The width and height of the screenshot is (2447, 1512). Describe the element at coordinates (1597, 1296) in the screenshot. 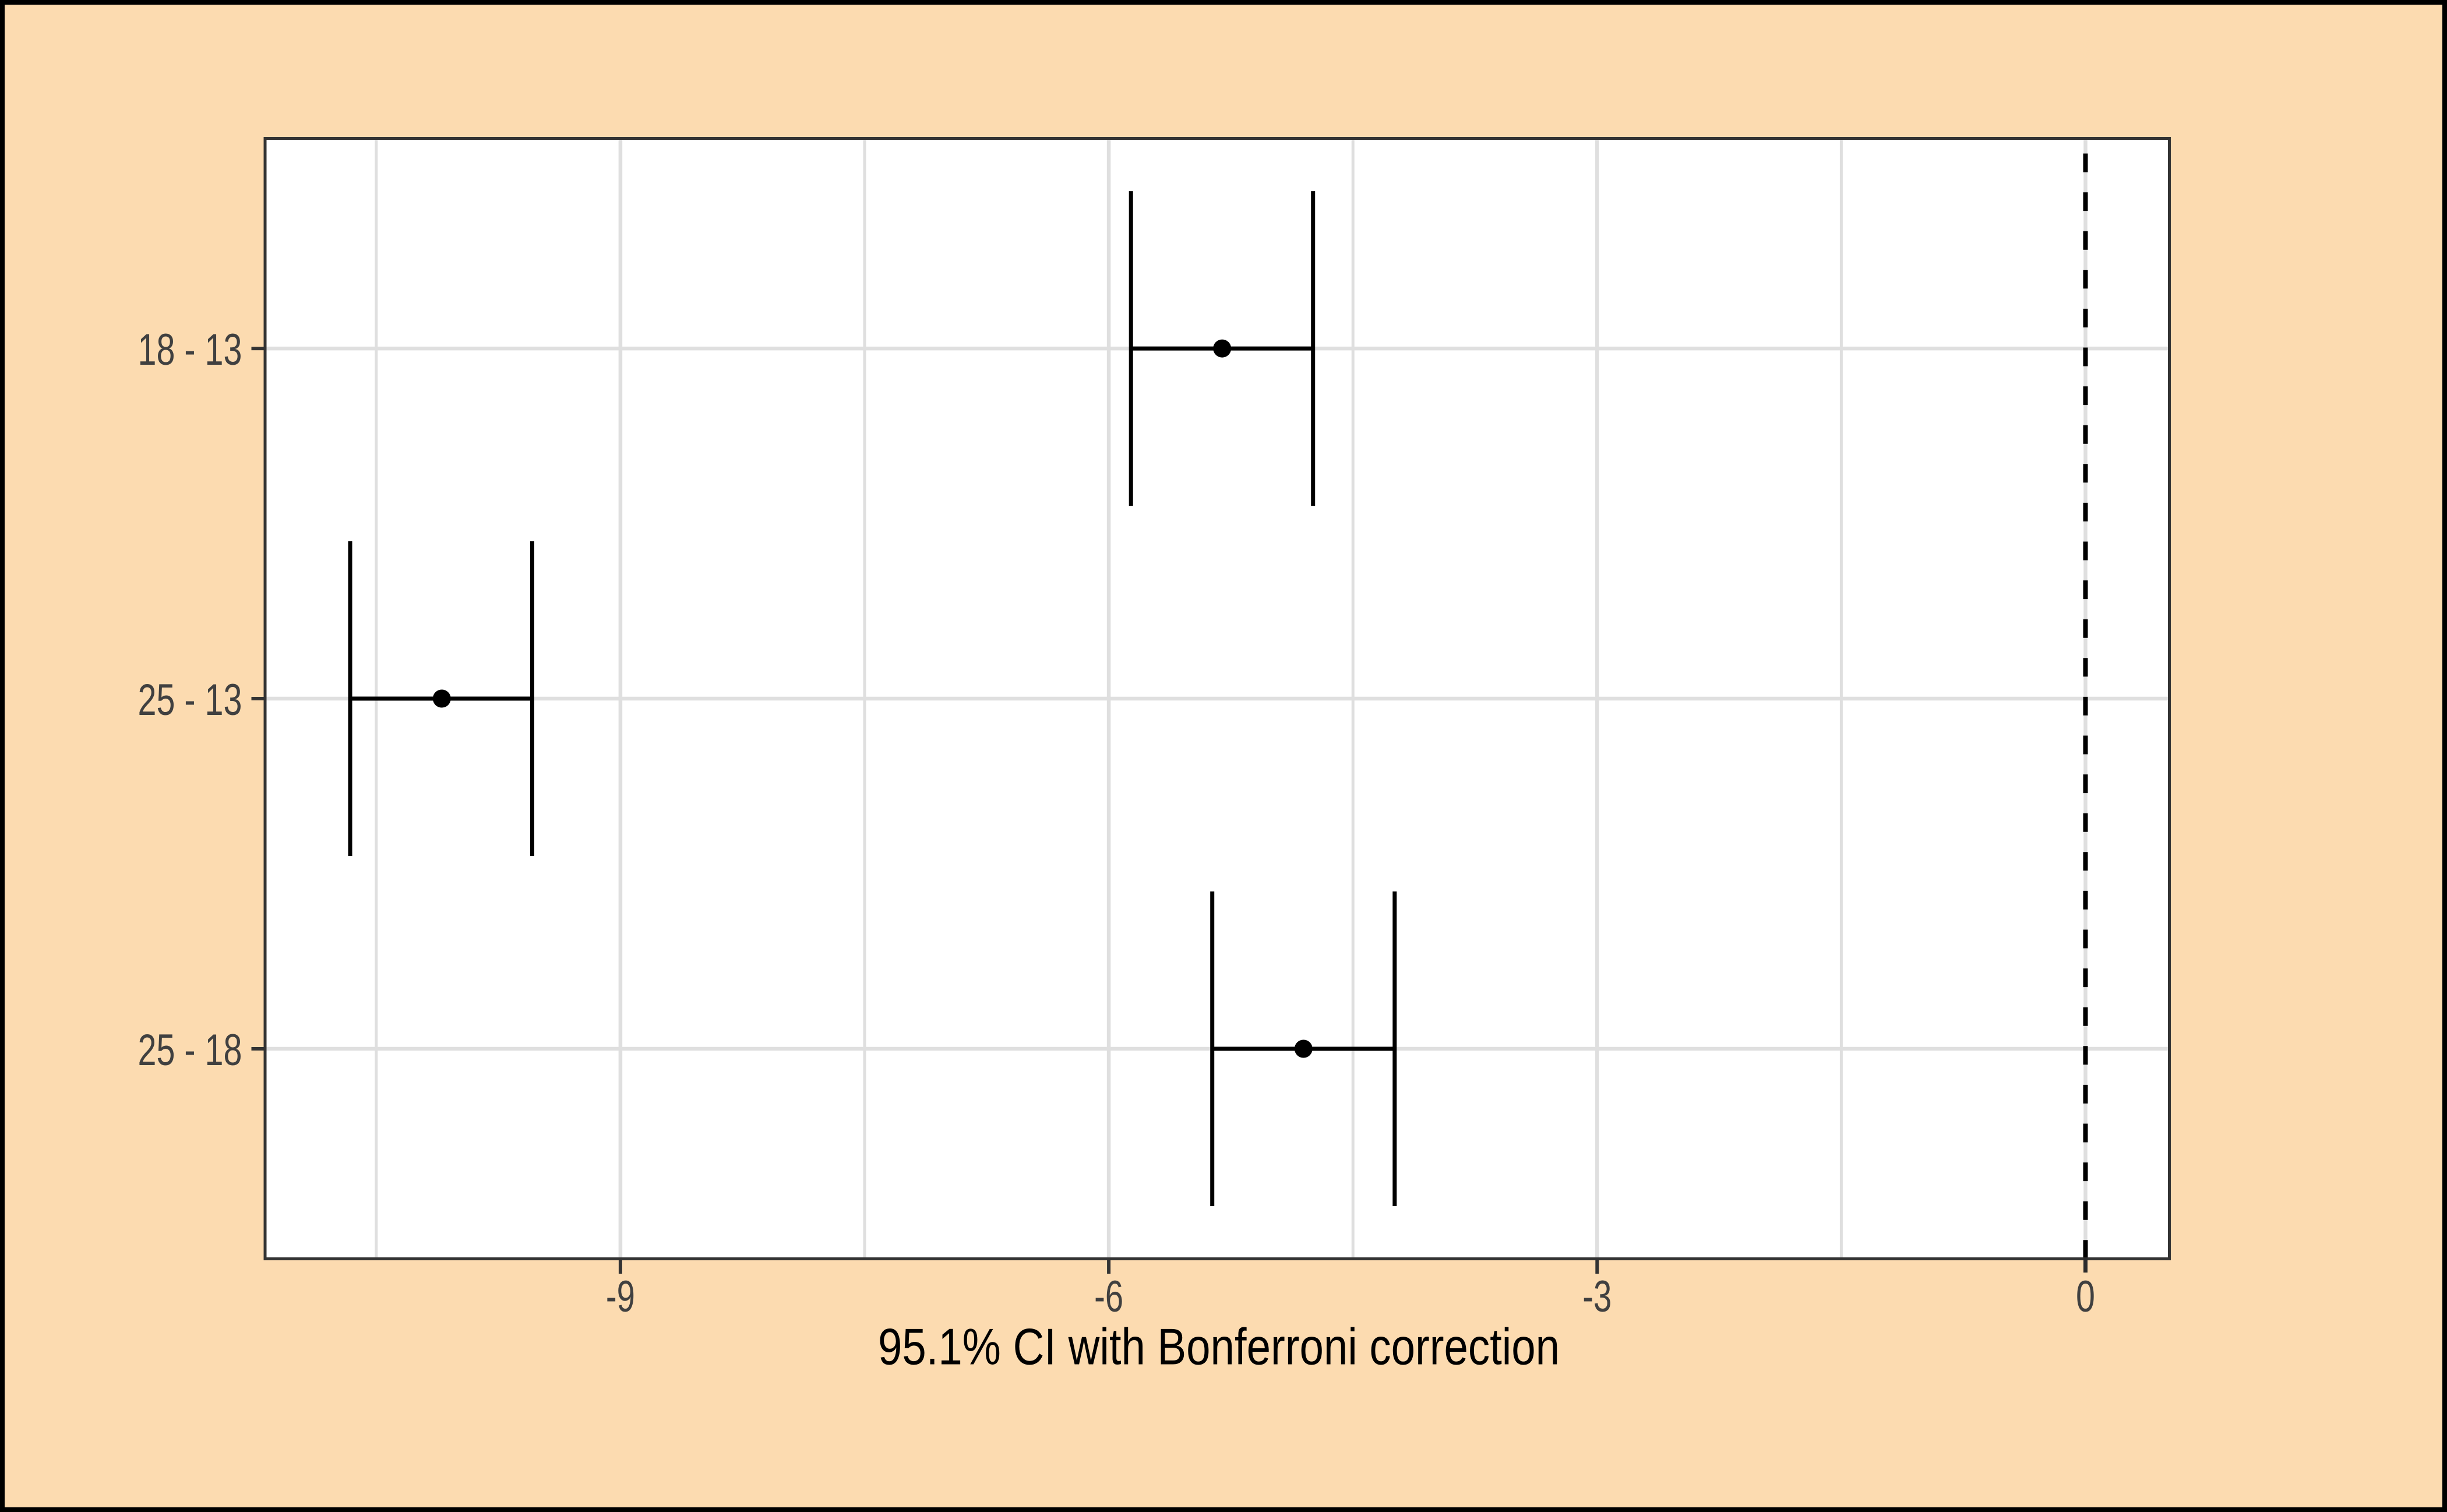

I see `svg-text: -3` at that location.